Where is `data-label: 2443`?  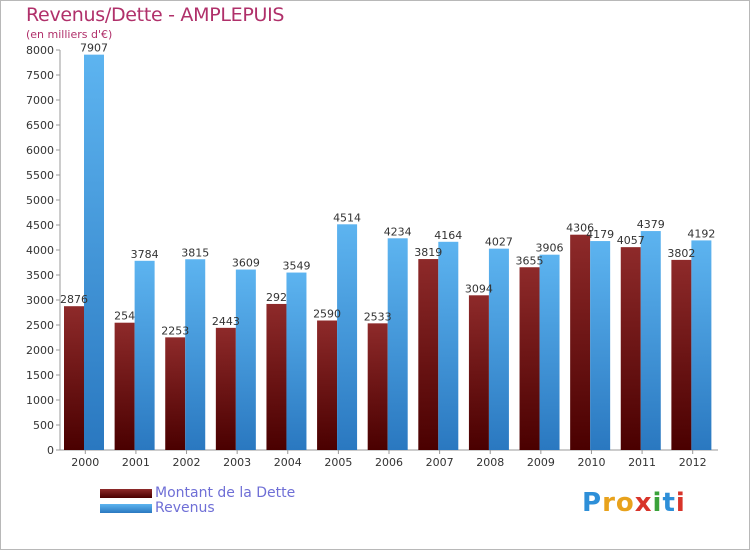
data-label: 2443 is located at coordinates (226, 321).